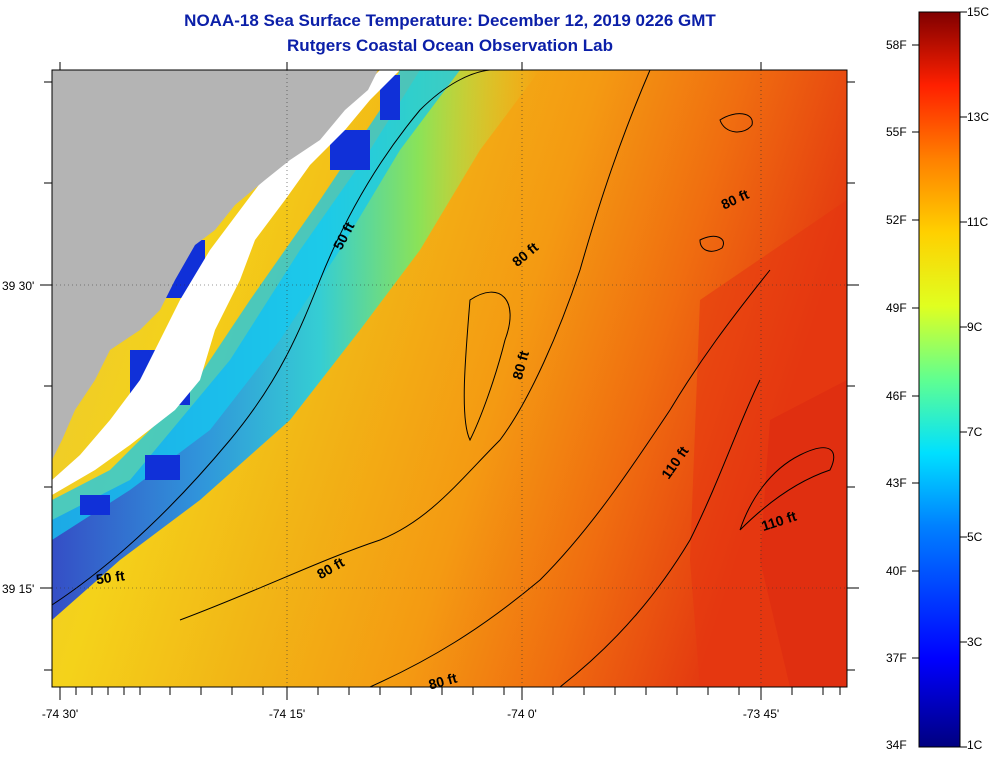 The image size is (992, 761). What do you see at coordinates (978, 12) in the screenshot?
I see `colorbar-label-celsius: 15C` at bounding box center [978, 12].